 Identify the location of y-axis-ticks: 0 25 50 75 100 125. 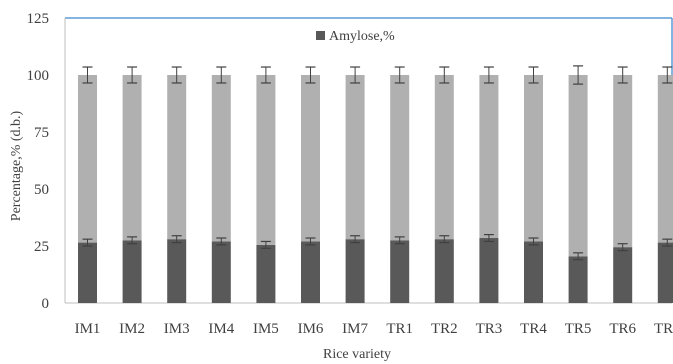
(38, 161).